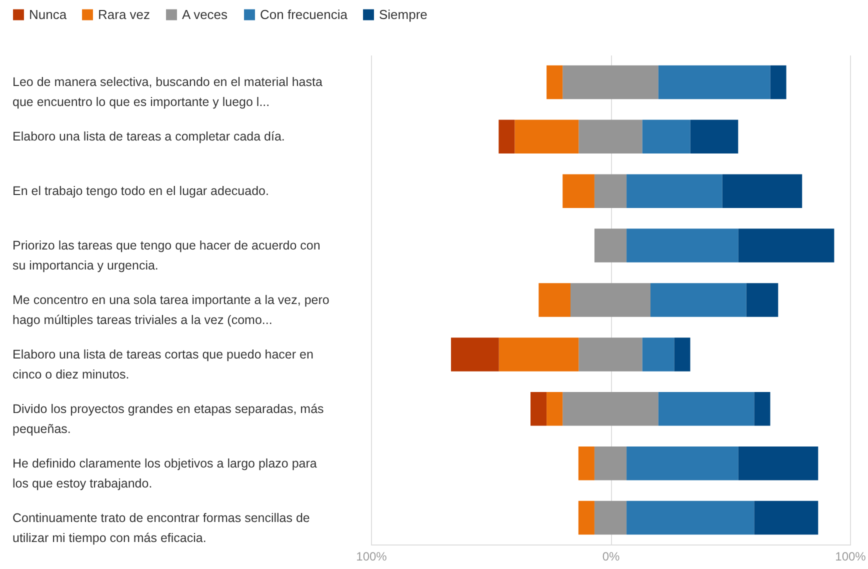  Describe the element at coordinates (611, 557) in the screenshot. I see `x-tick-label: 0%` at that location.